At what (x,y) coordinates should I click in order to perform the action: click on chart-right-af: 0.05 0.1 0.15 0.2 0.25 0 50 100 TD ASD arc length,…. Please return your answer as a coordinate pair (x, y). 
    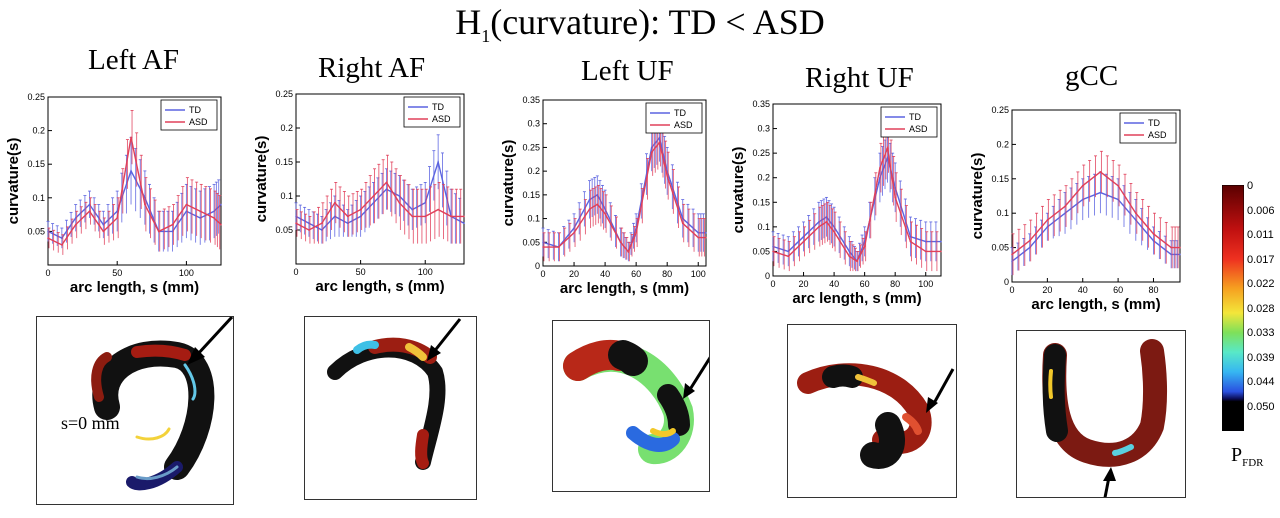
    Looking at the image, I should click on (359, 192).